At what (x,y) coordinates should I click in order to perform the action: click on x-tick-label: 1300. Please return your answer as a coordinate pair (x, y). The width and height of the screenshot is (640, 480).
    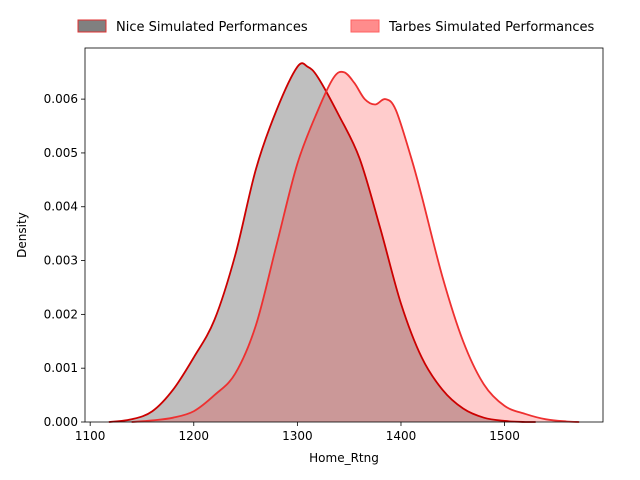
    Looking at the image, I should click on (297, 436).